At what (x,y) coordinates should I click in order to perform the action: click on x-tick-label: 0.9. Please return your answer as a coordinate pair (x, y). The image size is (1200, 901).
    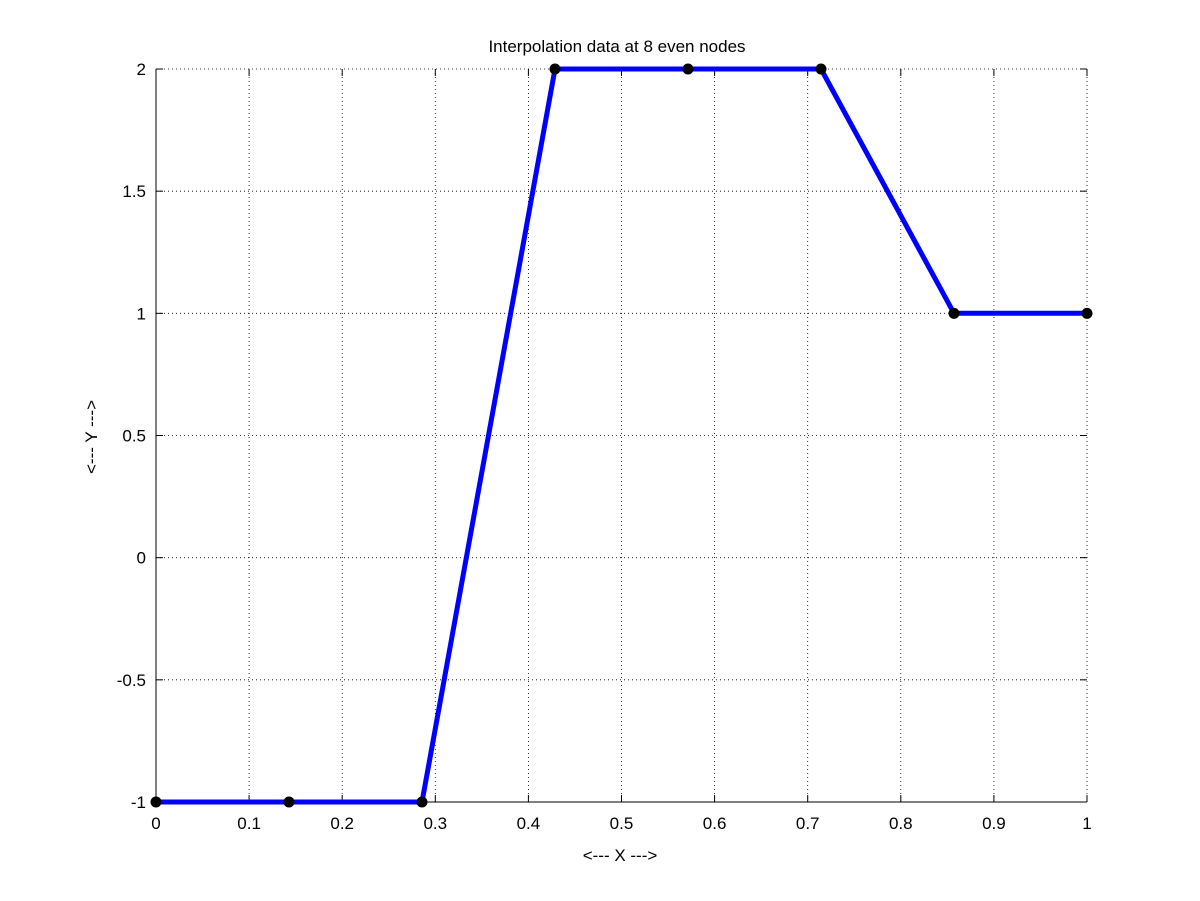
    Looking at the image, I should click on (994, 823).